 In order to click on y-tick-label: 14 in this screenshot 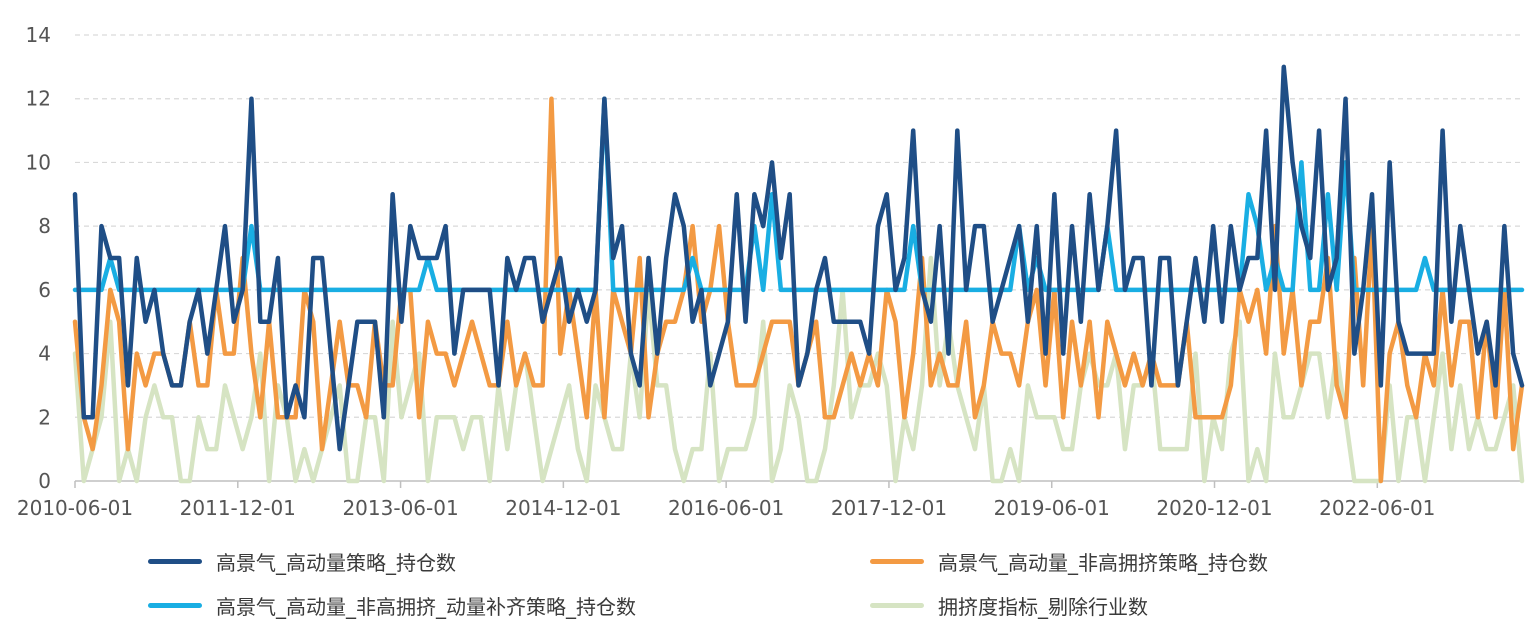, I will do `click(38, 35)`.